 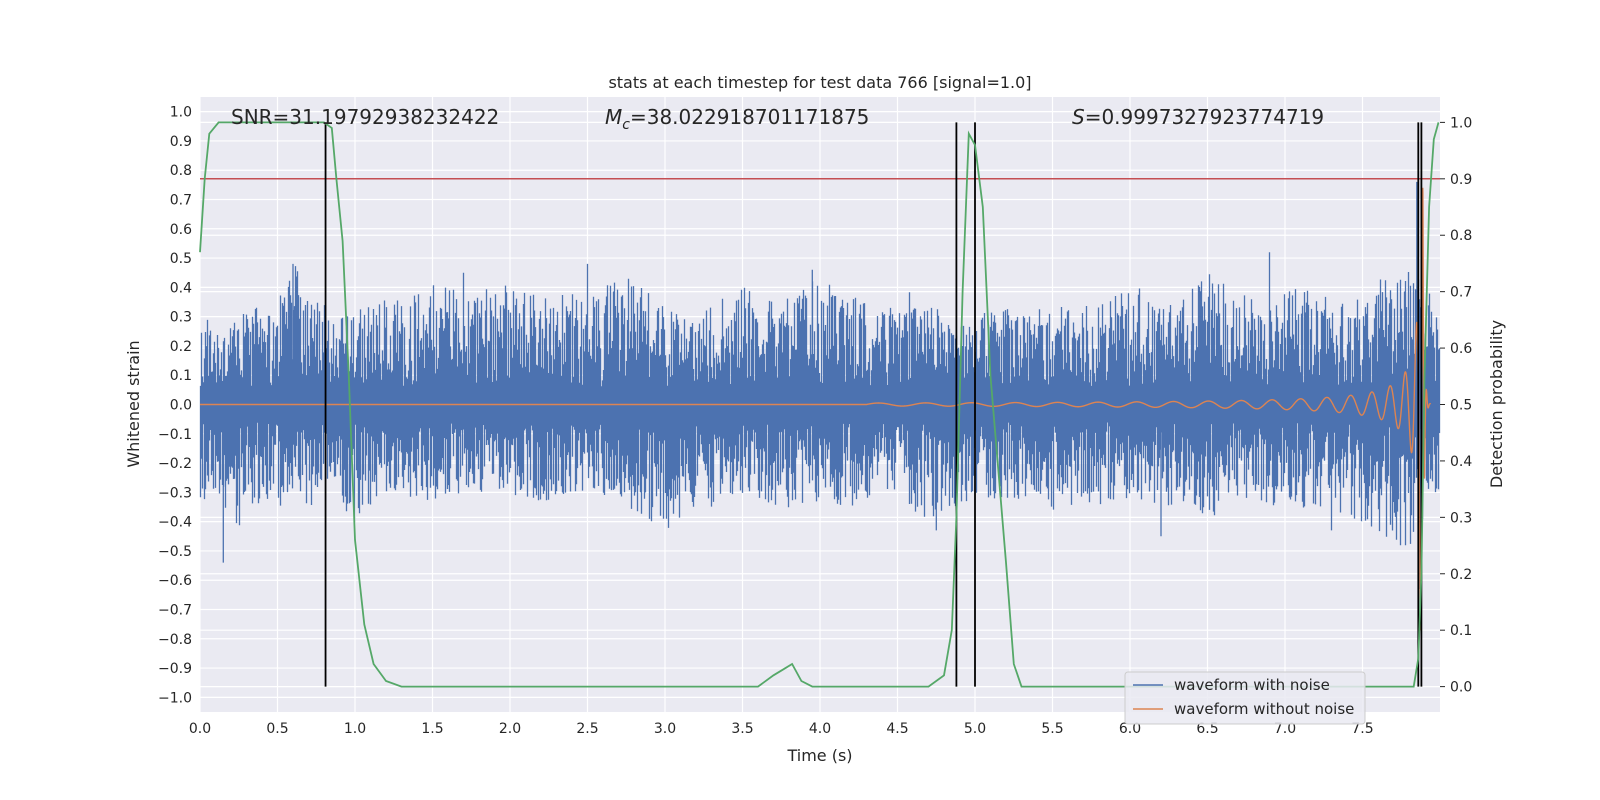 I want to click on x-tick-label: 1.5, so click(x=432, y=729).